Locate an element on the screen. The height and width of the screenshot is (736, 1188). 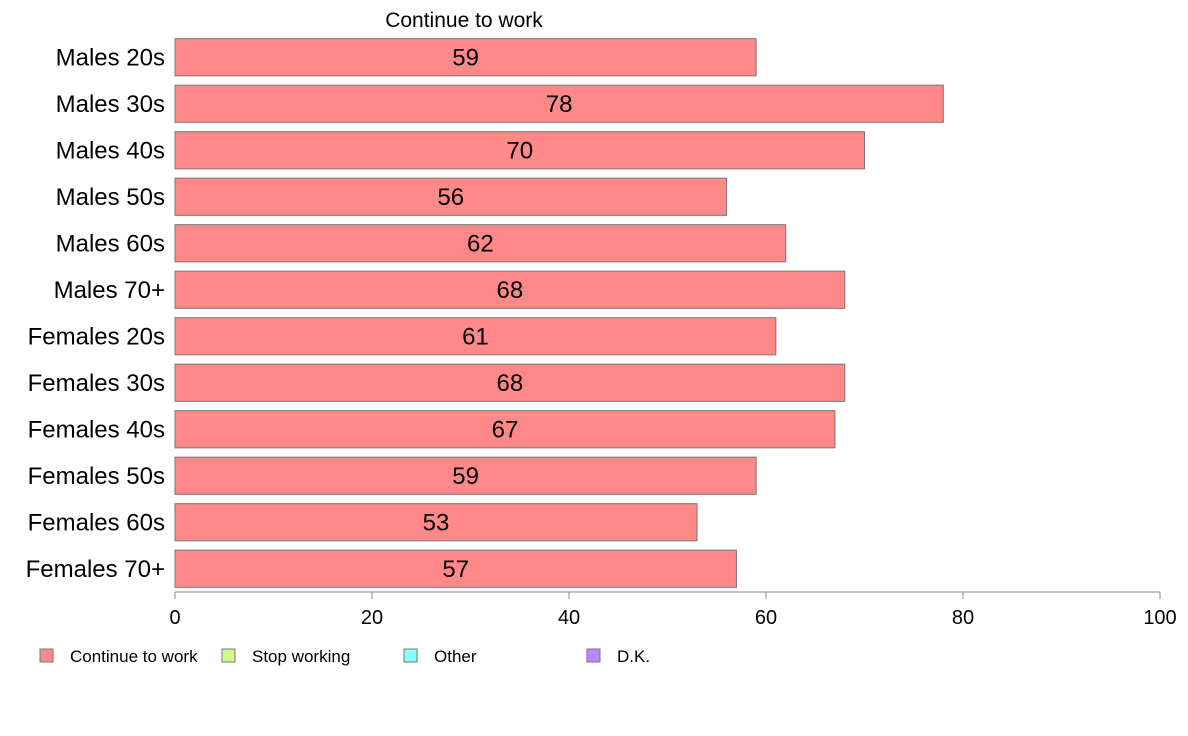
category-label: Females 60s is located at coordinates (96, 522).